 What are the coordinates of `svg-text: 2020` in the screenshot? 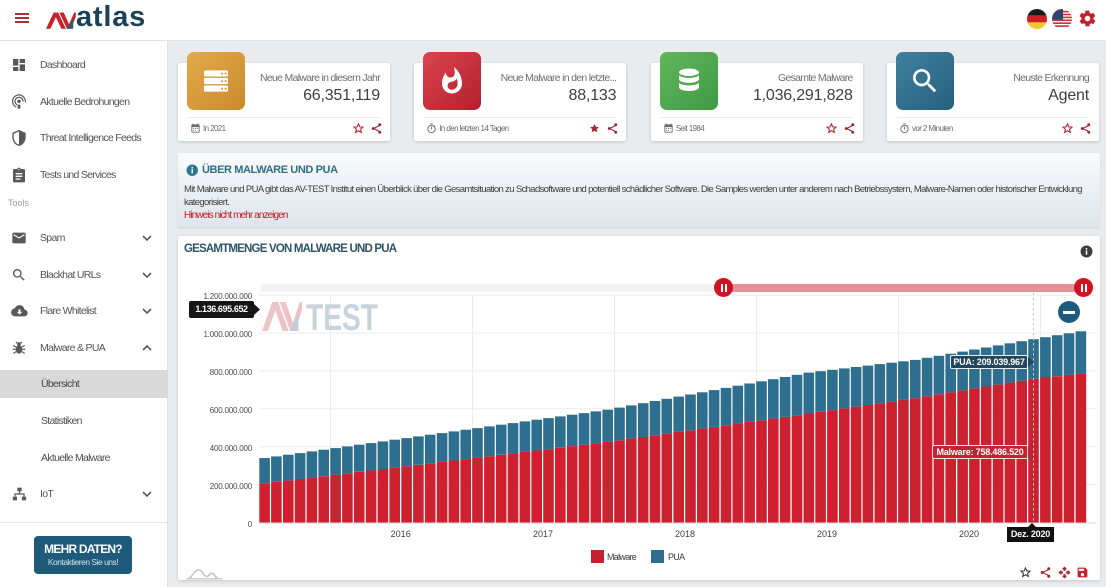 It's located at (969, 534).